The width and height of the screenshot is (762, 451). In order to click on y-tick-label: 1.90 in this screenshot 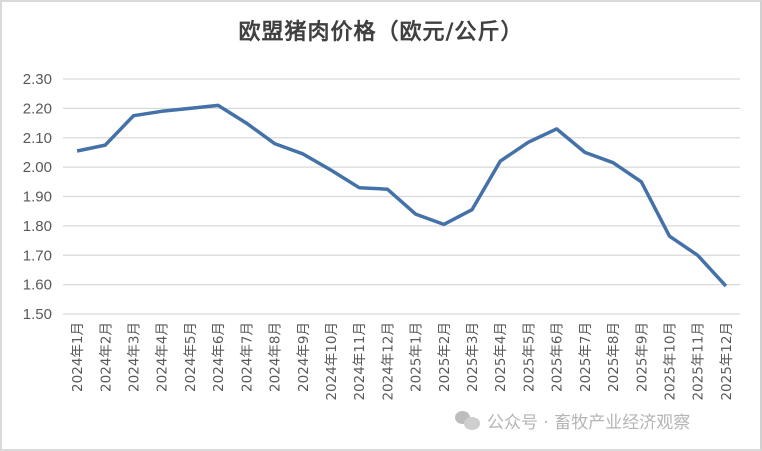, I will do `click(37, 197)`.